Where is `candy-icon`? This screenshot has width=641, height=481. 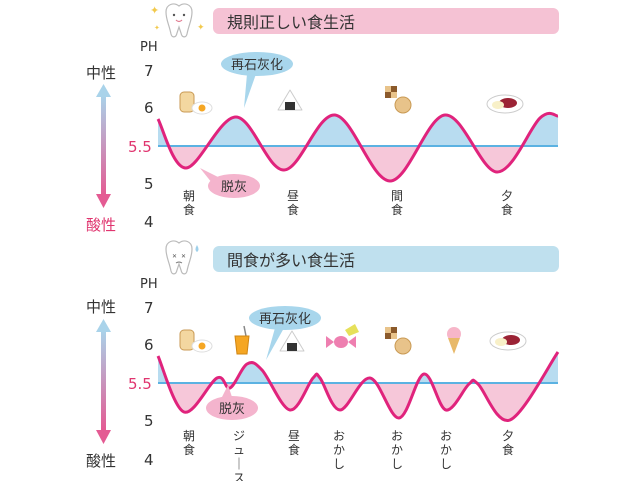
candy-icon is located at coordinates (342, 336).